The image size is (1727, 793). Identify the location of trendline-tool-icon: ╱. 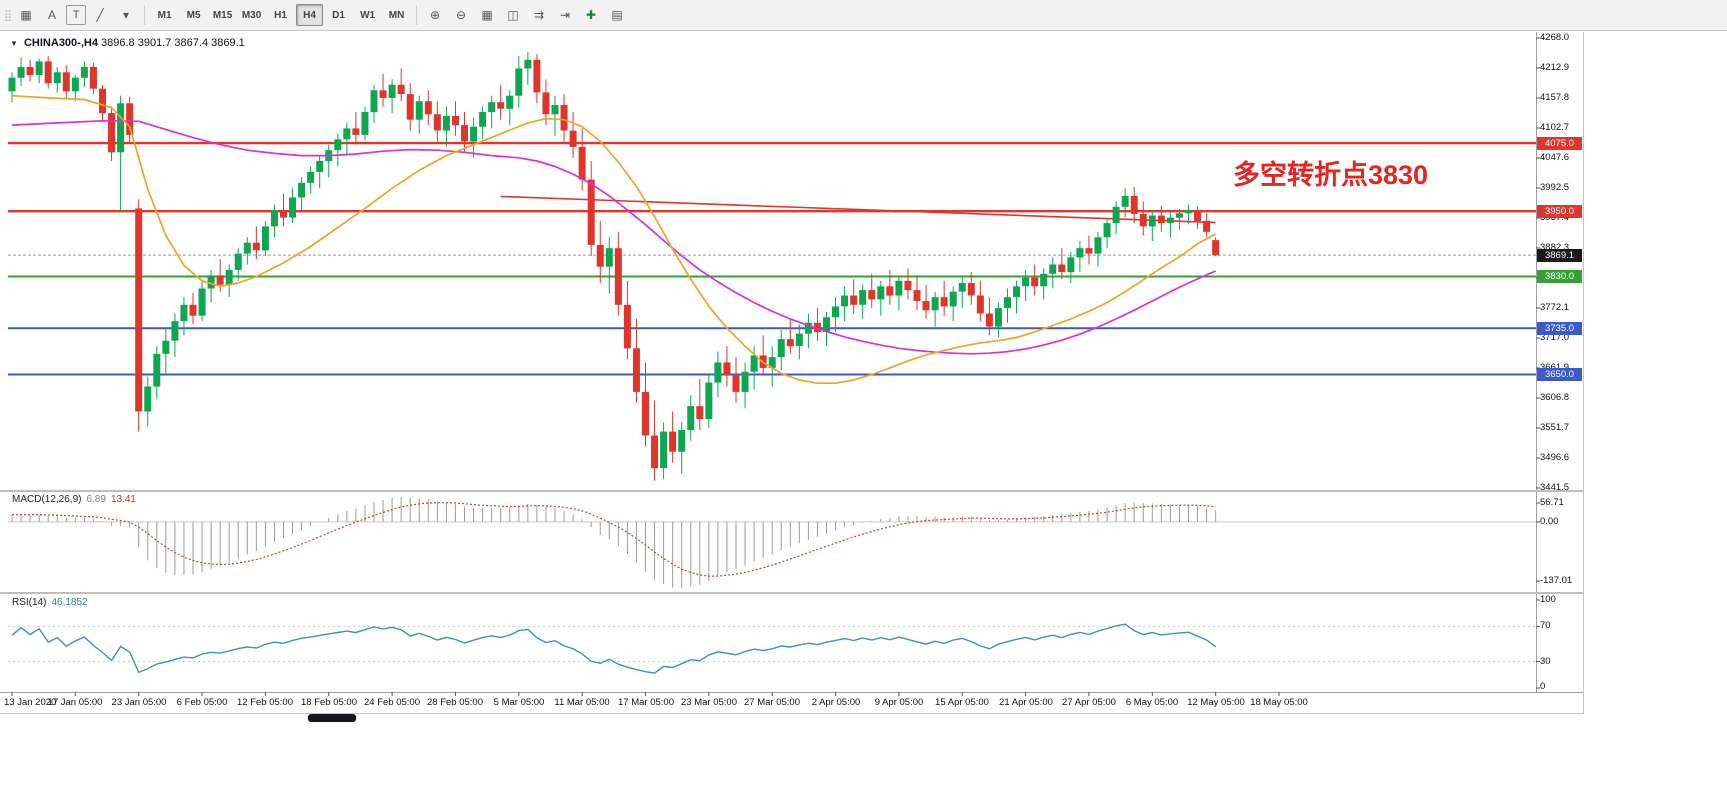
(100, 15).